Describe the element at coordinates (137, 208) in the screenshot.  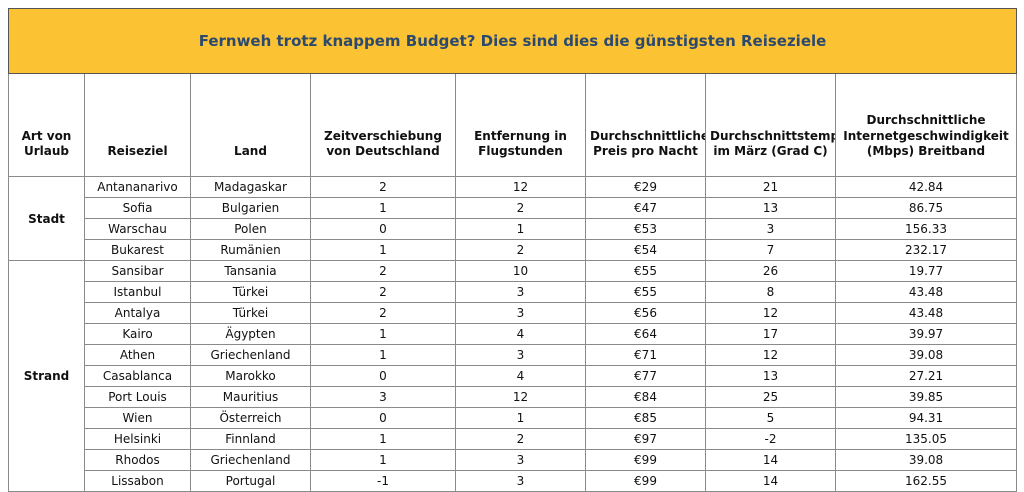
I see `cell: Sofia` at that location.